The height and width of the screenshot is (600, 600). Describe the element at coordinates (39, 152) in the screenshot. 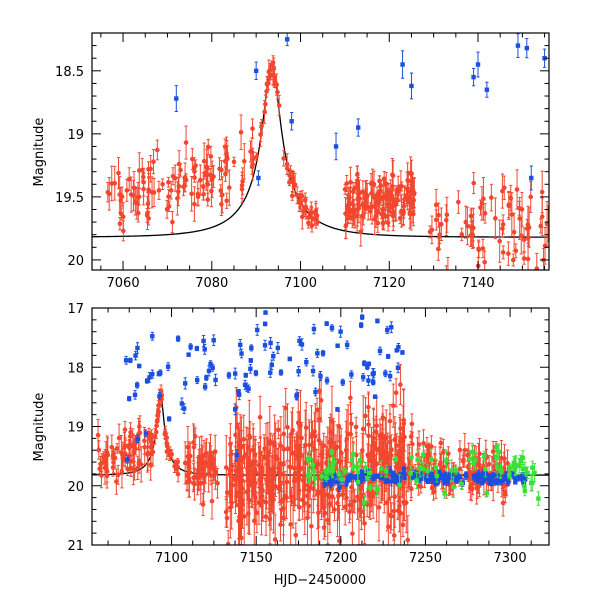

I see `top-ylabel: Magnitude` at that location.